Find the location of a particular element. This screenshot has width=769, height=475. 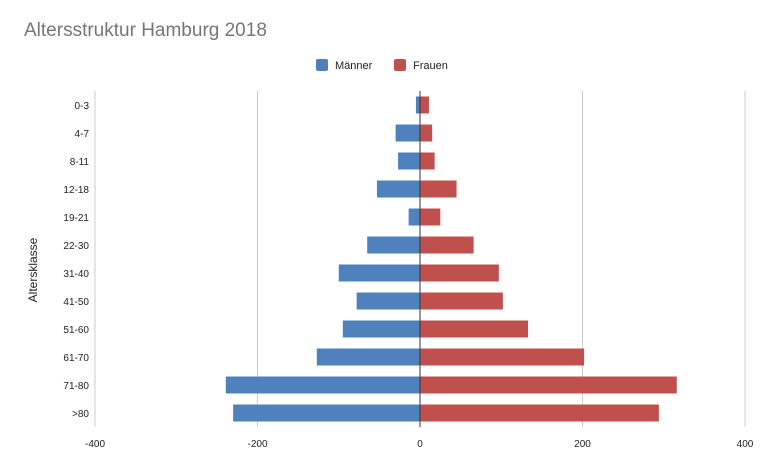

legend: Männer Frauen is located at coordinates (382, 65).